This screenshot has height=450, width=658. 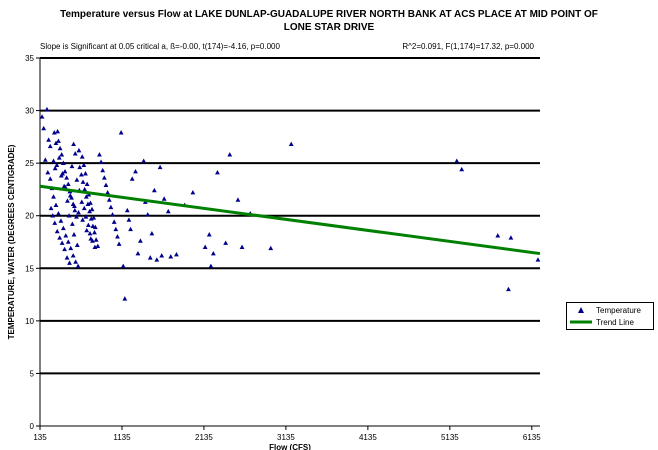 What do you see at coordinates (286, 437) in the screenshot?
I see `x-tick-label-3135: 3135` at bounding box center [286, 437].